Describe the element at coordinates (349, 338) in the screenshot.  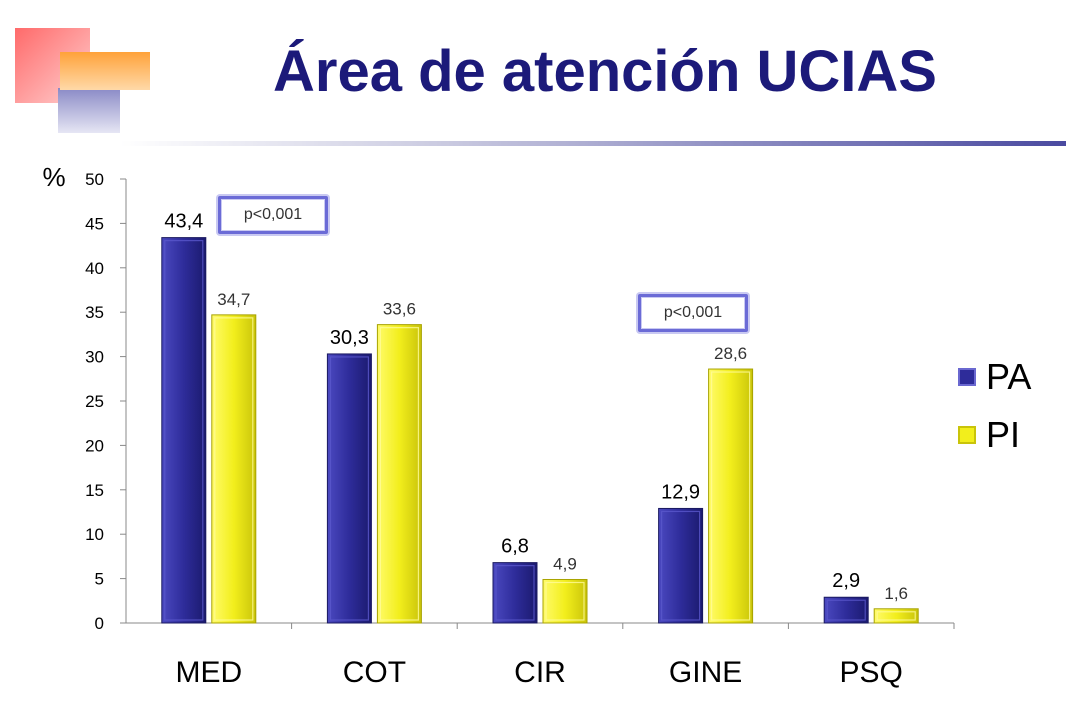
I see `data-label-pa-cot: 30,3` at that location.